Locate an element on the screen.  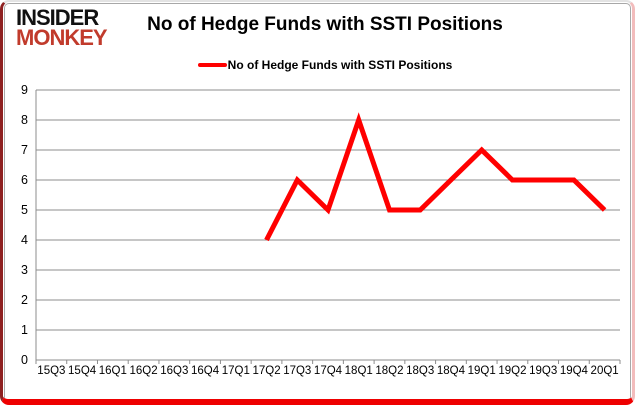
x-axis-tick-label: 19Q1 is located at coordinates (482, 371).